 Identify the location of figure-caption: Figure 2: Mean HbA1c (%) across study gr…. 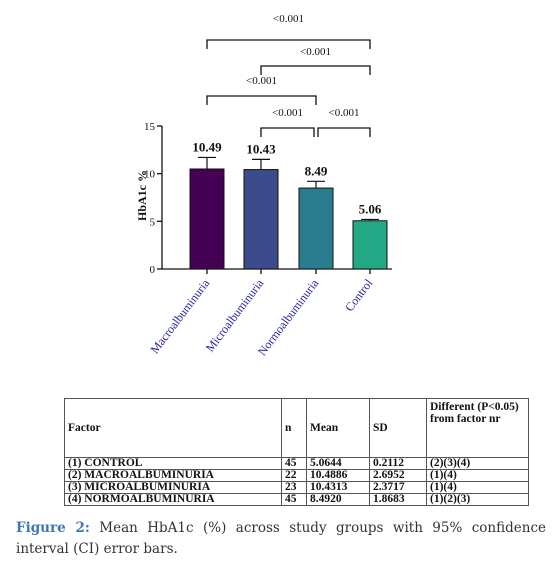
(281, 539).